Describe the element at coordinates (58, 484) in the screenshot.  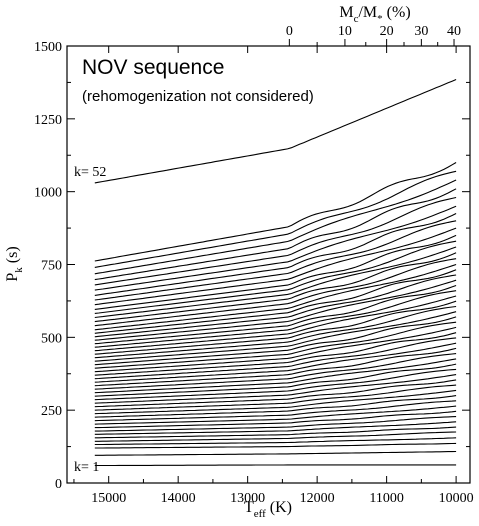
I see `y-tick-label: 0` at that location.